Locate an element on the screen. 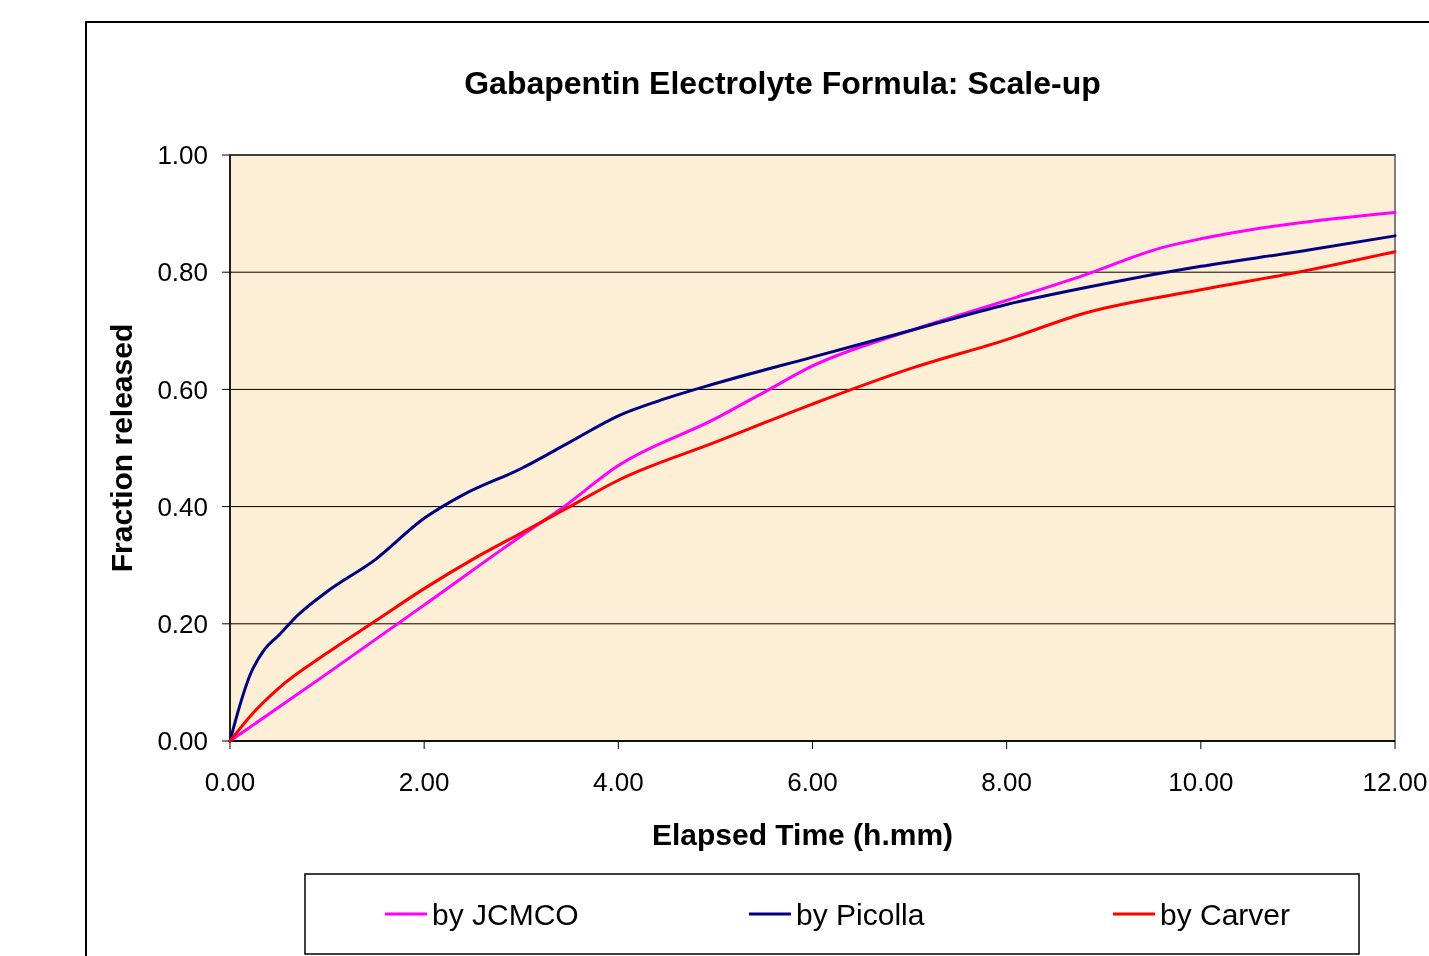  y-tick-label: 0.00 is located at coordinates (182, 741).